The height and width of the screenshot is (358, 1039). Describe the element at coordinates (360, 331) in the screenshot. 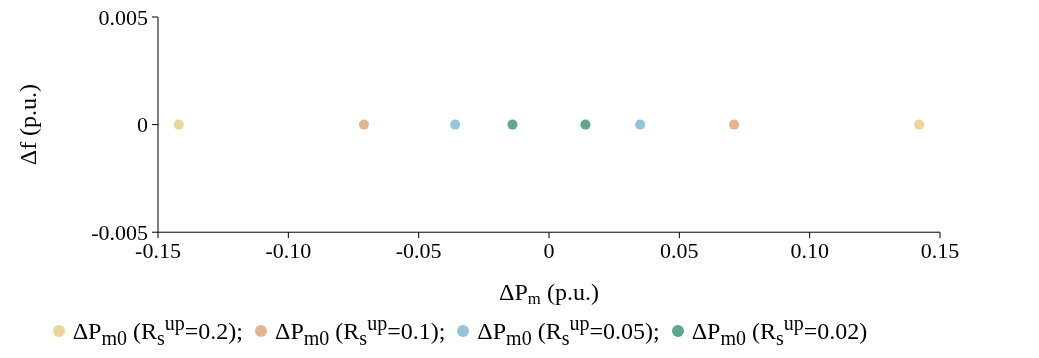

I see `legend-label: ΔP$_{m0}$ (R$_{s}$$^{up}$=0.1);` at that location.